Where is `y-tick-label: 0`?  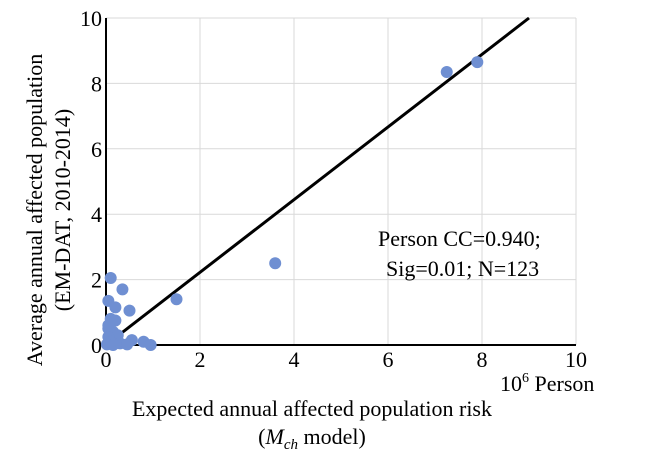
y-tick-label: 0 is located at coordinates (96, 345).